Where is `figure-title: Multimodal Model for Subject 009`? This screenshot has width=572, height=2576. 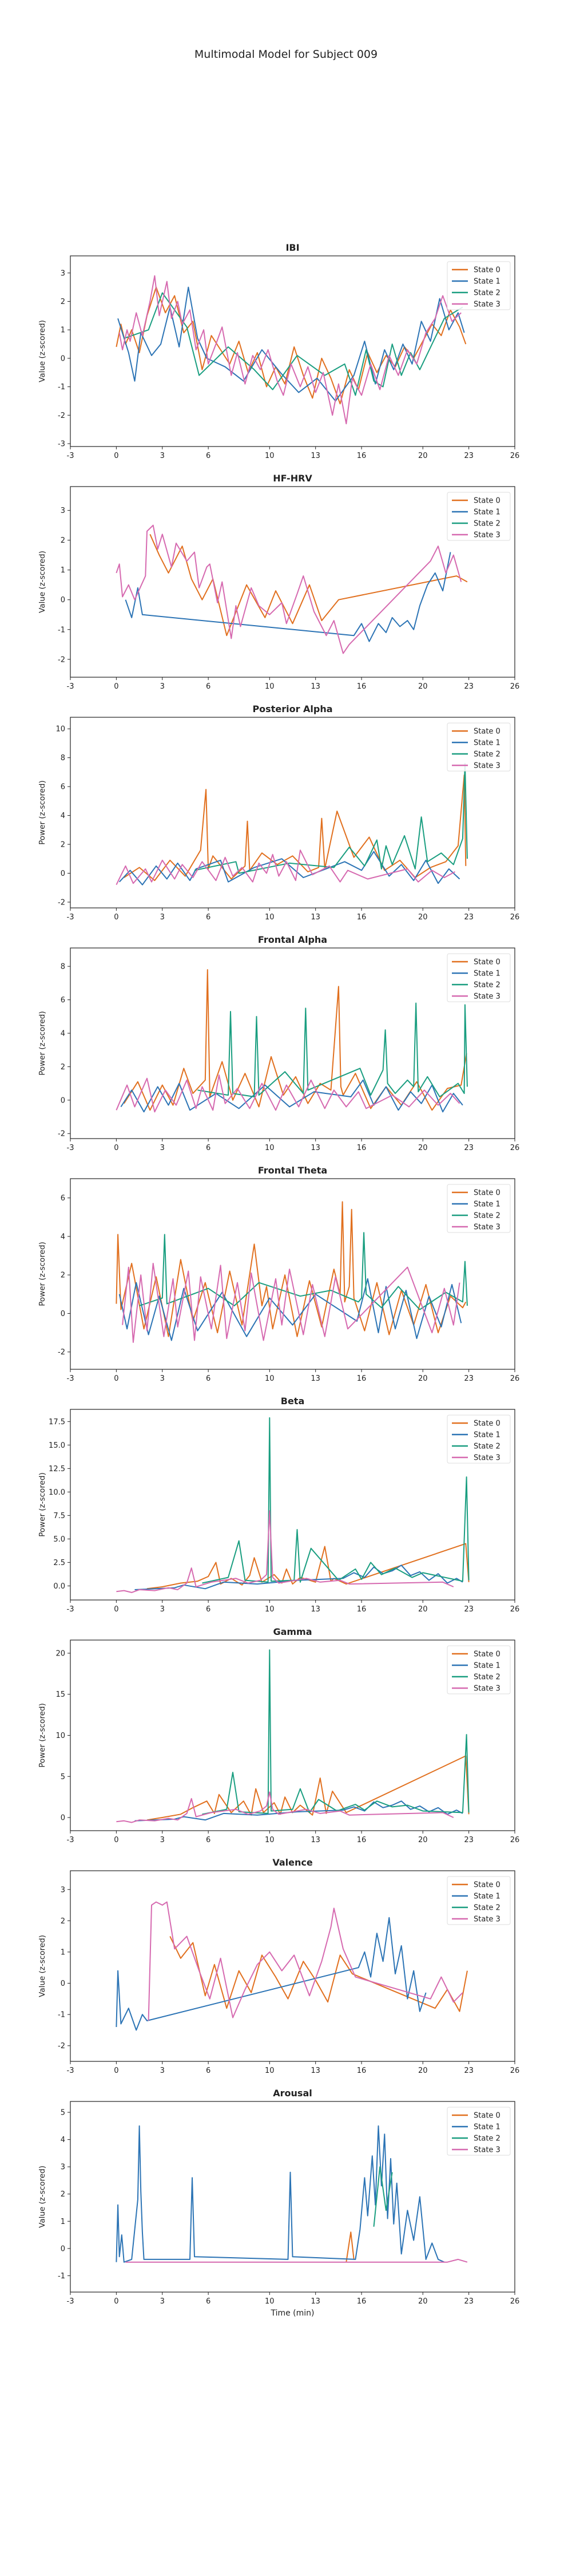 figure-title: Multimodal Model for Subject 009 is located at coordinates (286, 54).